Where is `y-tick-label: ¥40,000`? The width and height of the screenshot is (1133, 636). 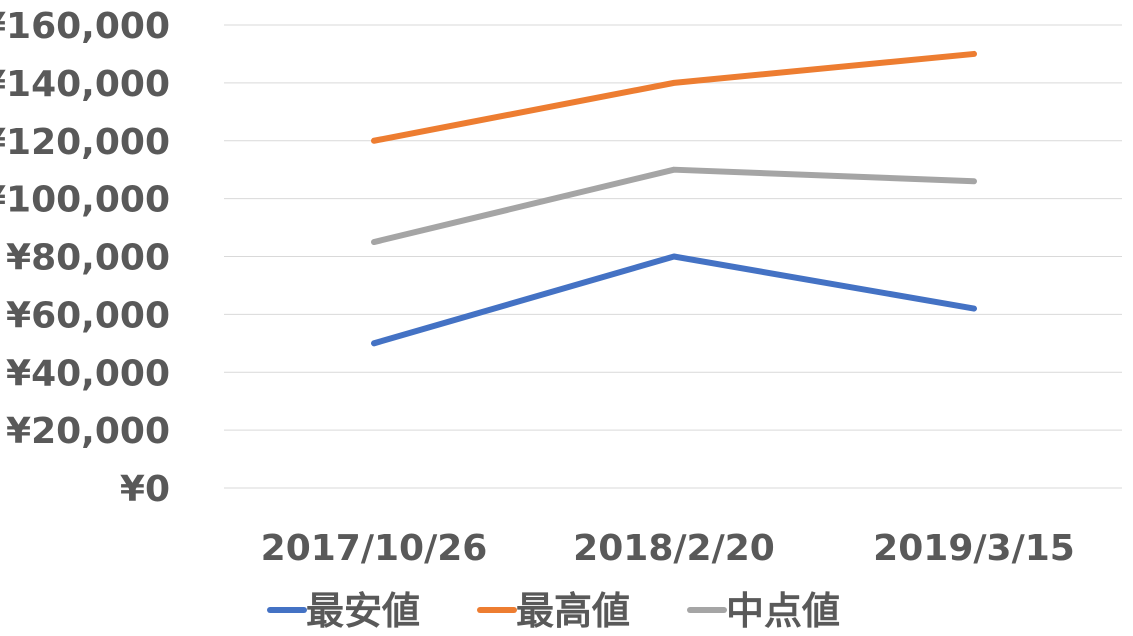 y-tick-label: ¥40,000 is located at coordinates (88, 373).